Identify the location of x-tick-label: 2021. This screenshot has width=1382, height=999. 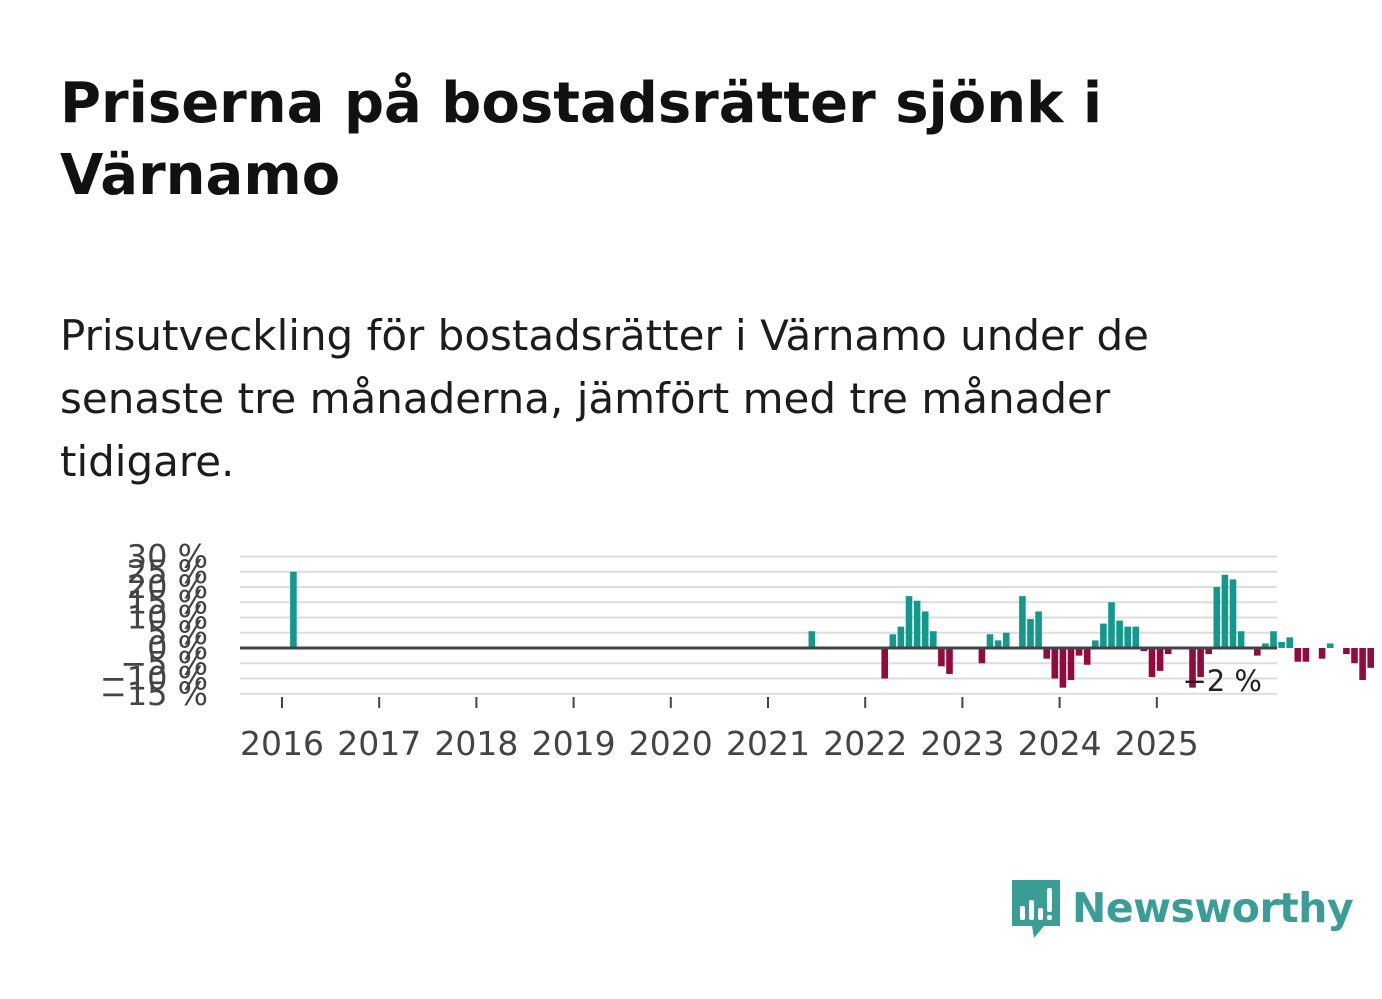
(768, 743).